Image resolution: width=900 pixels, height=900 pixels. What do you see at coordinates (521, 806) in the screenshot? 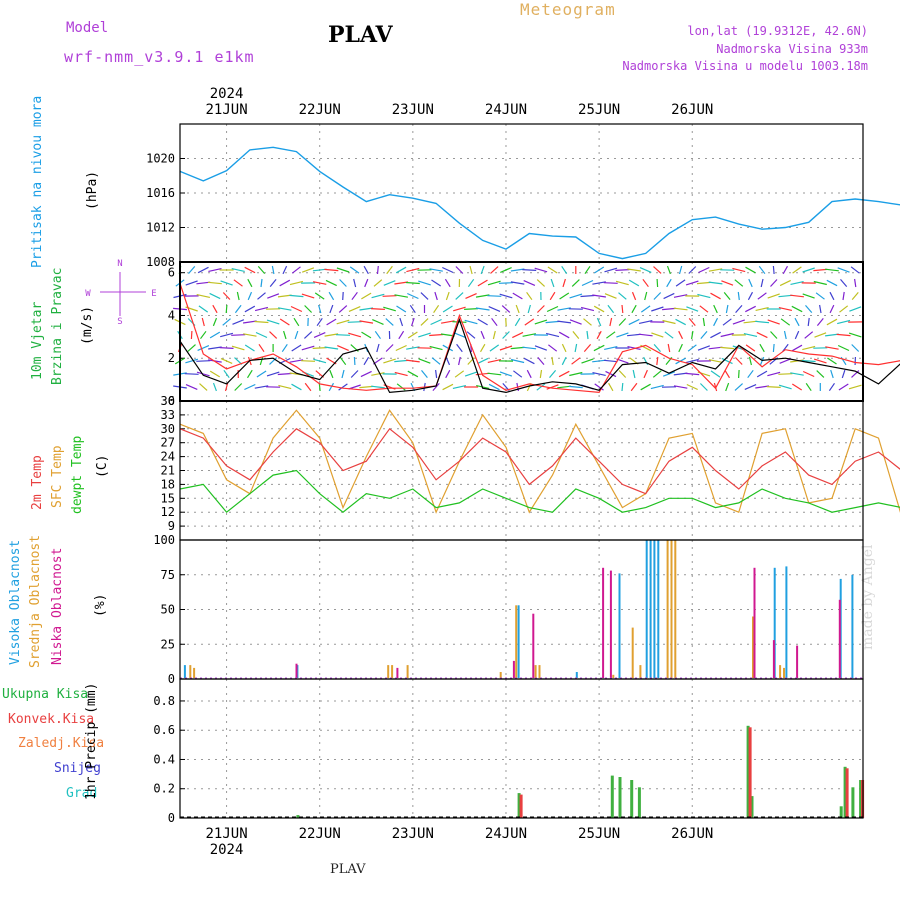
I see `conv-precip-bar` at bounding box center [521, 806].